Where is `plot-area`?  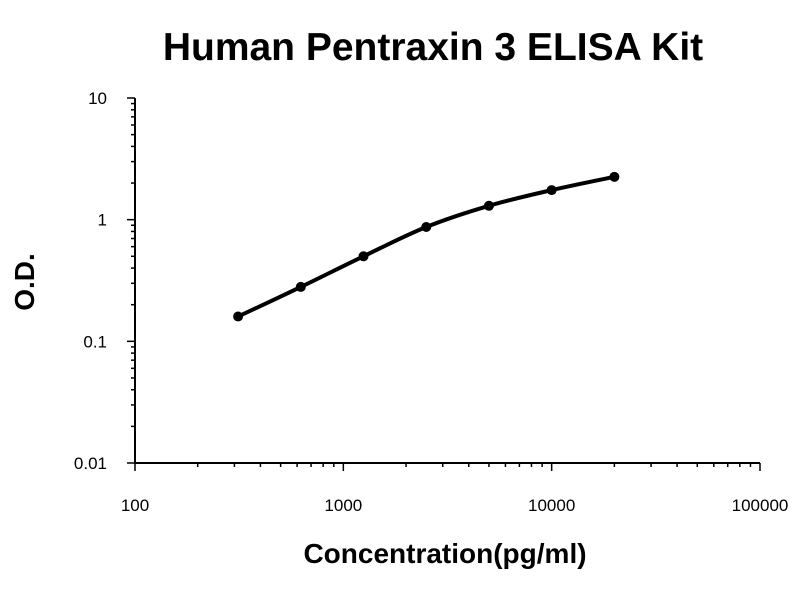 plot-area is located at coordinates (426, 246).